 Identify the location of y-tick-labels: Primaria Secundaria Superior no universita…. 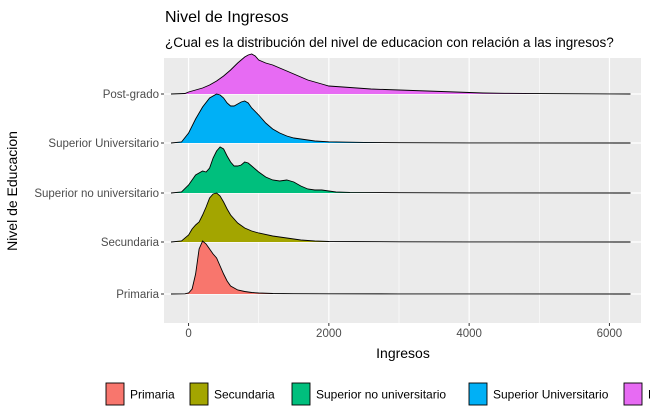
(99, 195).